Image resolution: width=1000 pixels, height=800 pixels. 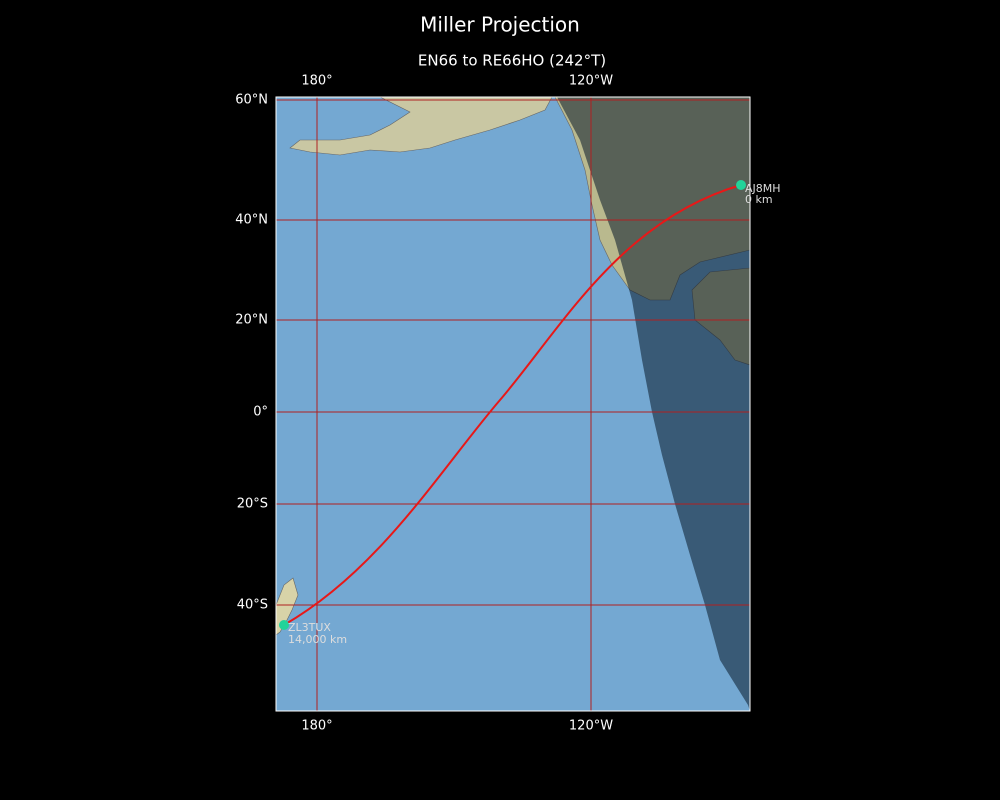 I want to click on lat-label: 0°, so click(x=260, y=412).